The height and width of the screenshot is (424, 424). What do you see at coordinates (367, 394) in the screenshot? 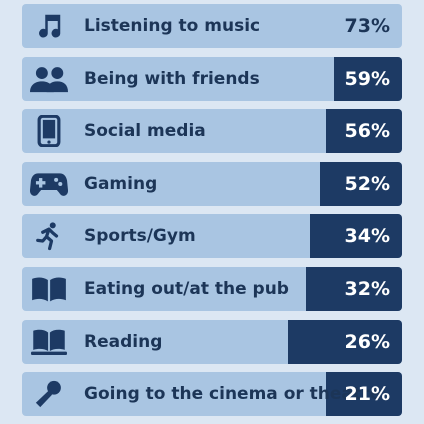
I see `value-label: 21%` at bounding box center [367, 394].